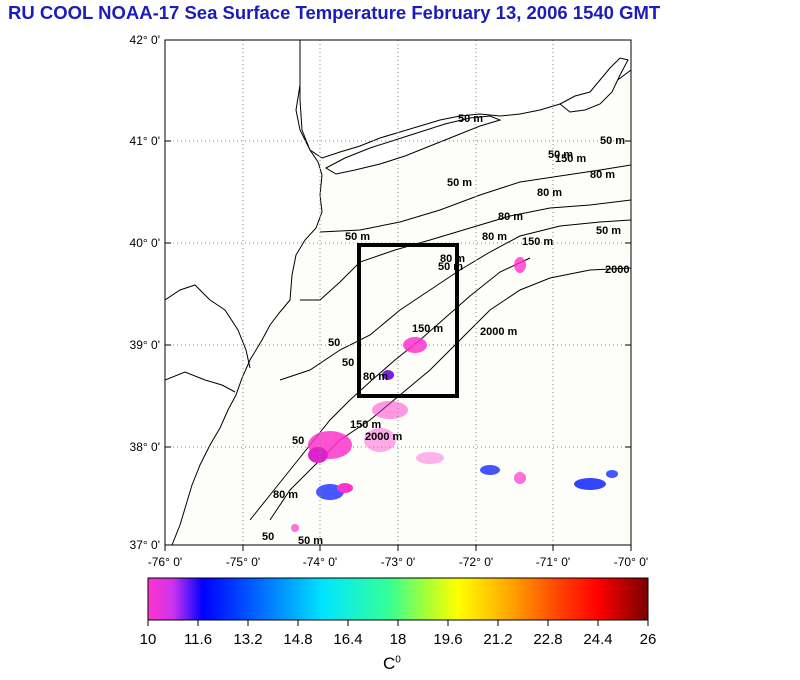  I want to click on colorbar-tick-label: 10, so click(148, 639).